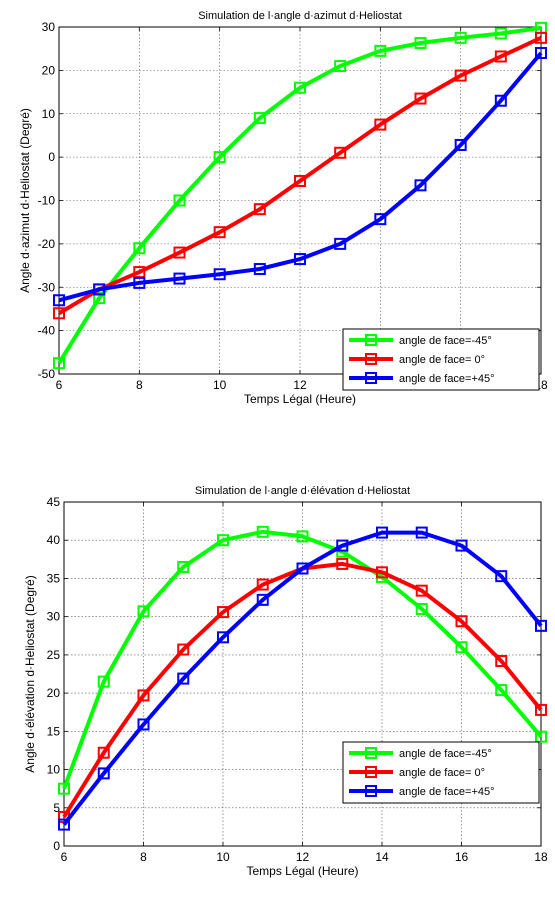  Describe the element at coordinates (54, 693) in the screenshot. I see `elevation-y-tick-label: 20` at that location.